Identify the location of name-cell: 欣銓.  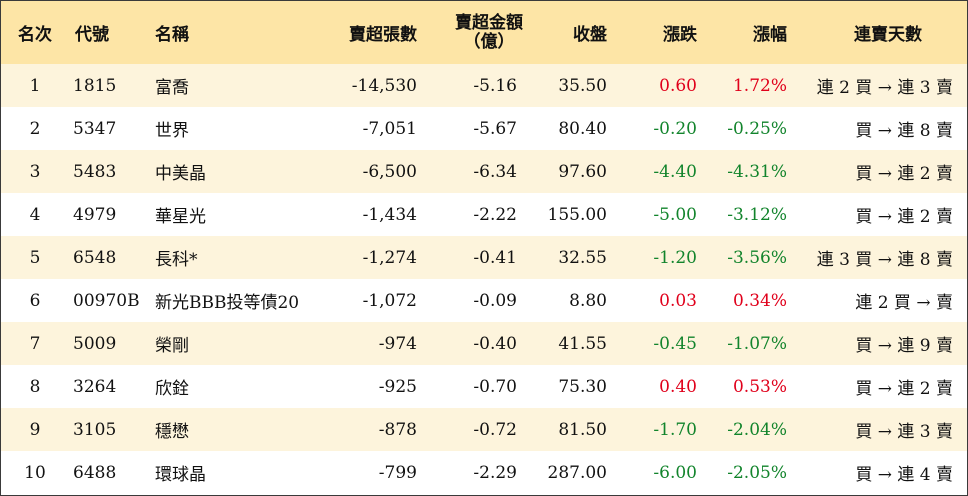
(172, 389).